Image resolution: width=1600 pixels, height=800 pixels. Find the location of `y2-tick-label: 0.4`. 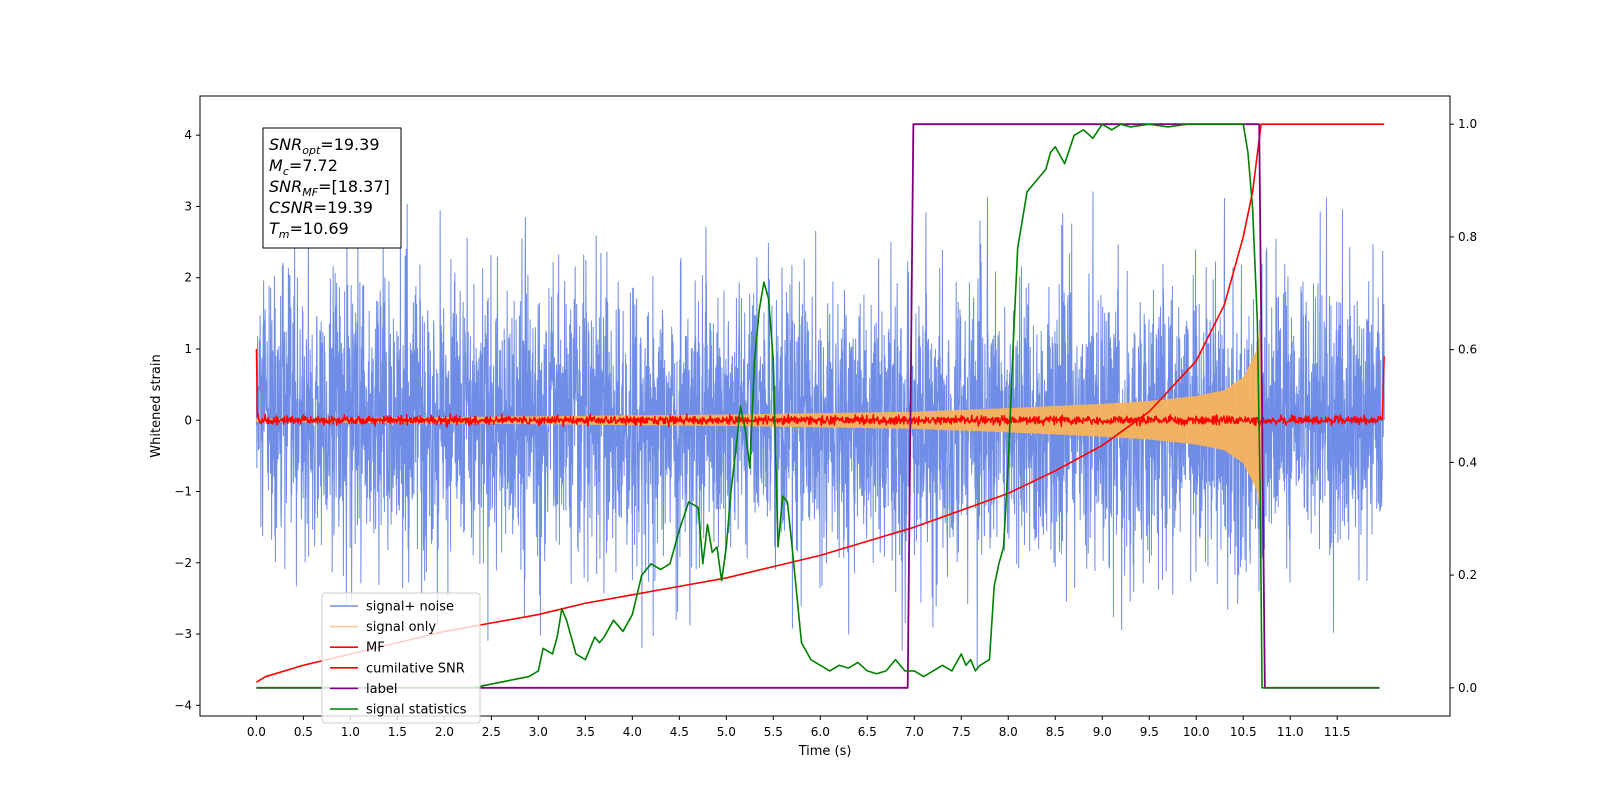

y2-tick-label: 0.4 is located at coordinates (1467, 462).